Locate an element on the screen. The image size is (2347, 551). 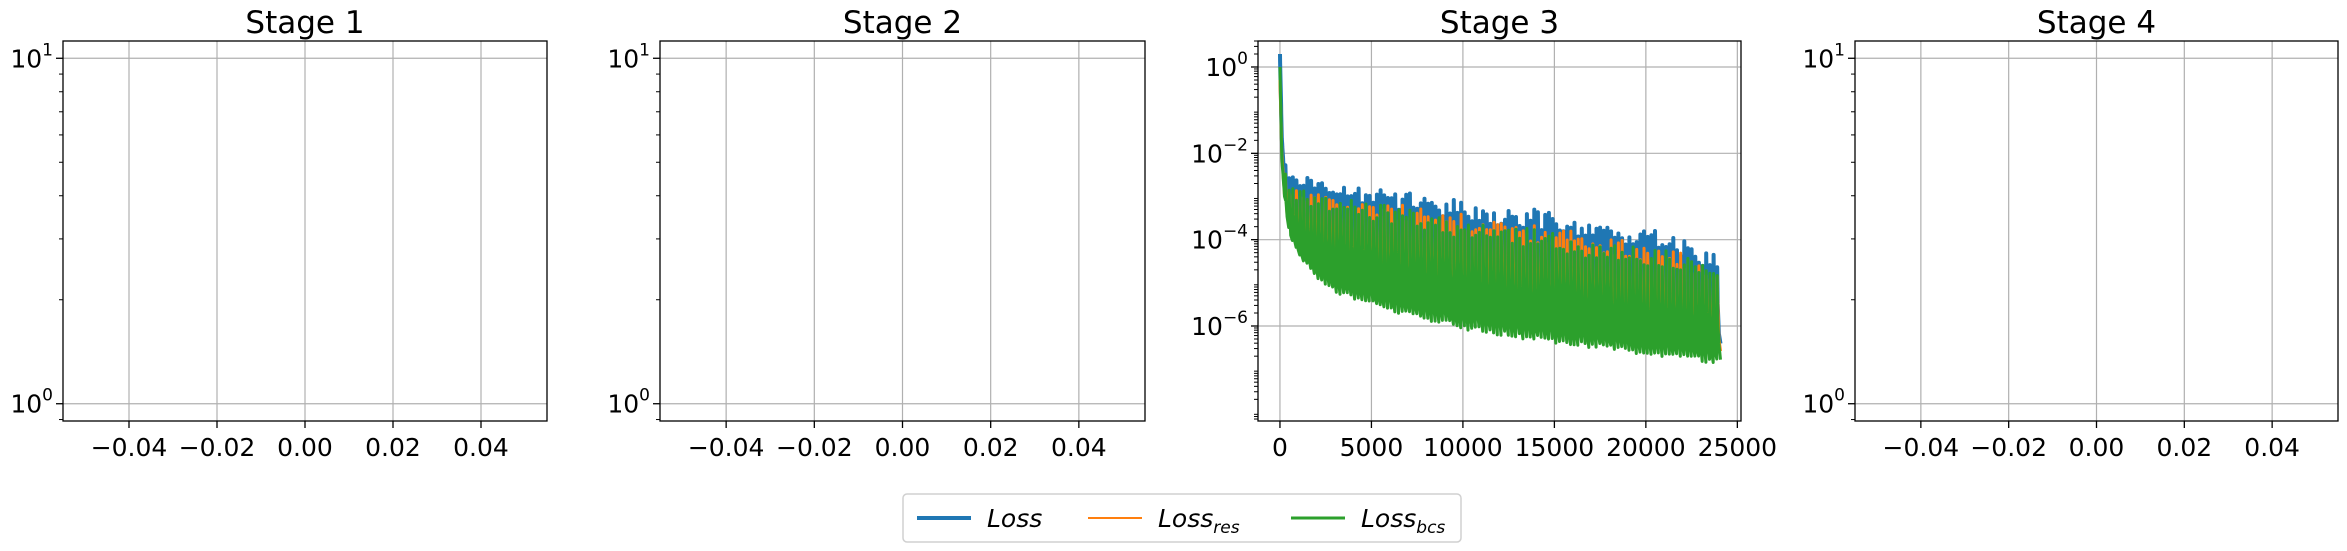
legend-label-subscript: bcs is located at coordinates (1430, 528).